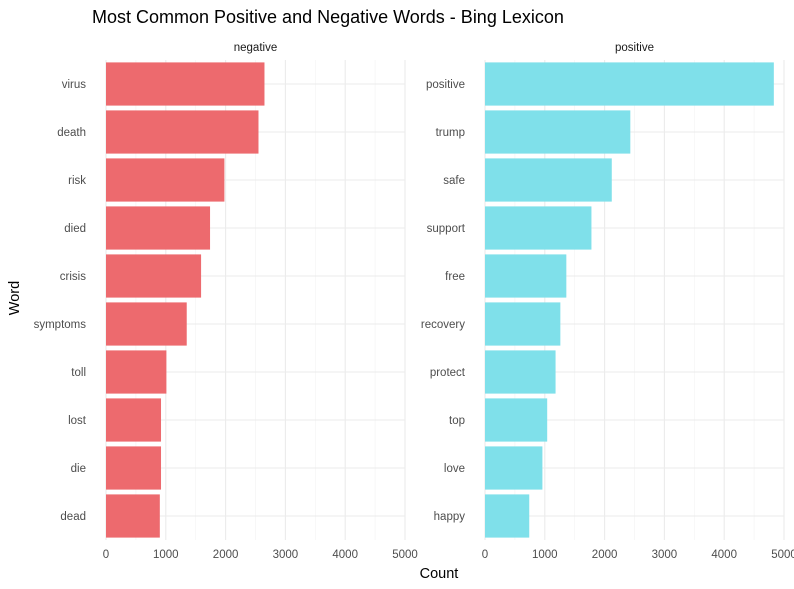 Image resolution: width=794 pixels, height=589 pixels. Describe the element at coordinates (345, 555) in the screenshot. I see `negative-x-tick-label: 4000` at that location.